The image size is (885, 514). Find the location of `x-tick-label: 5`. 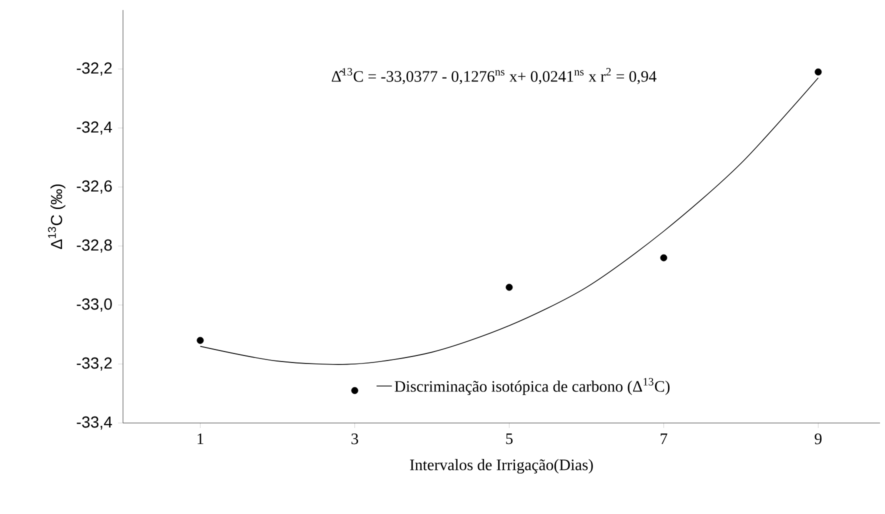

x-tick-label: 5 is located at coordinates (509, 439).